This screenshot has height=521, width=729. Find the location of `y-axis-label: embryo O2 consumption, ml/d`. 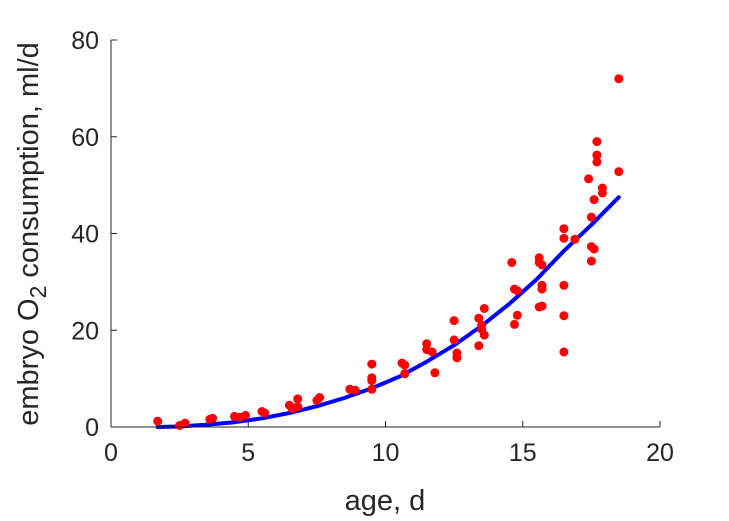

y-axis-label: embryo O2 consumption, ml/d is located at coordinates (32, 234).